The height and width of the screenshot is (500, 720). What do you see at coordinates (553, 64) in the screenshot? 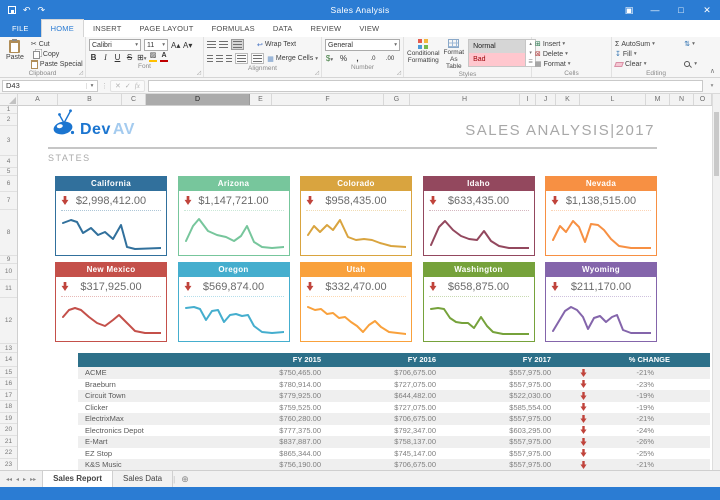
I see `format-cells-button: ▦ Format ▾` at bounding box center [553, 64].